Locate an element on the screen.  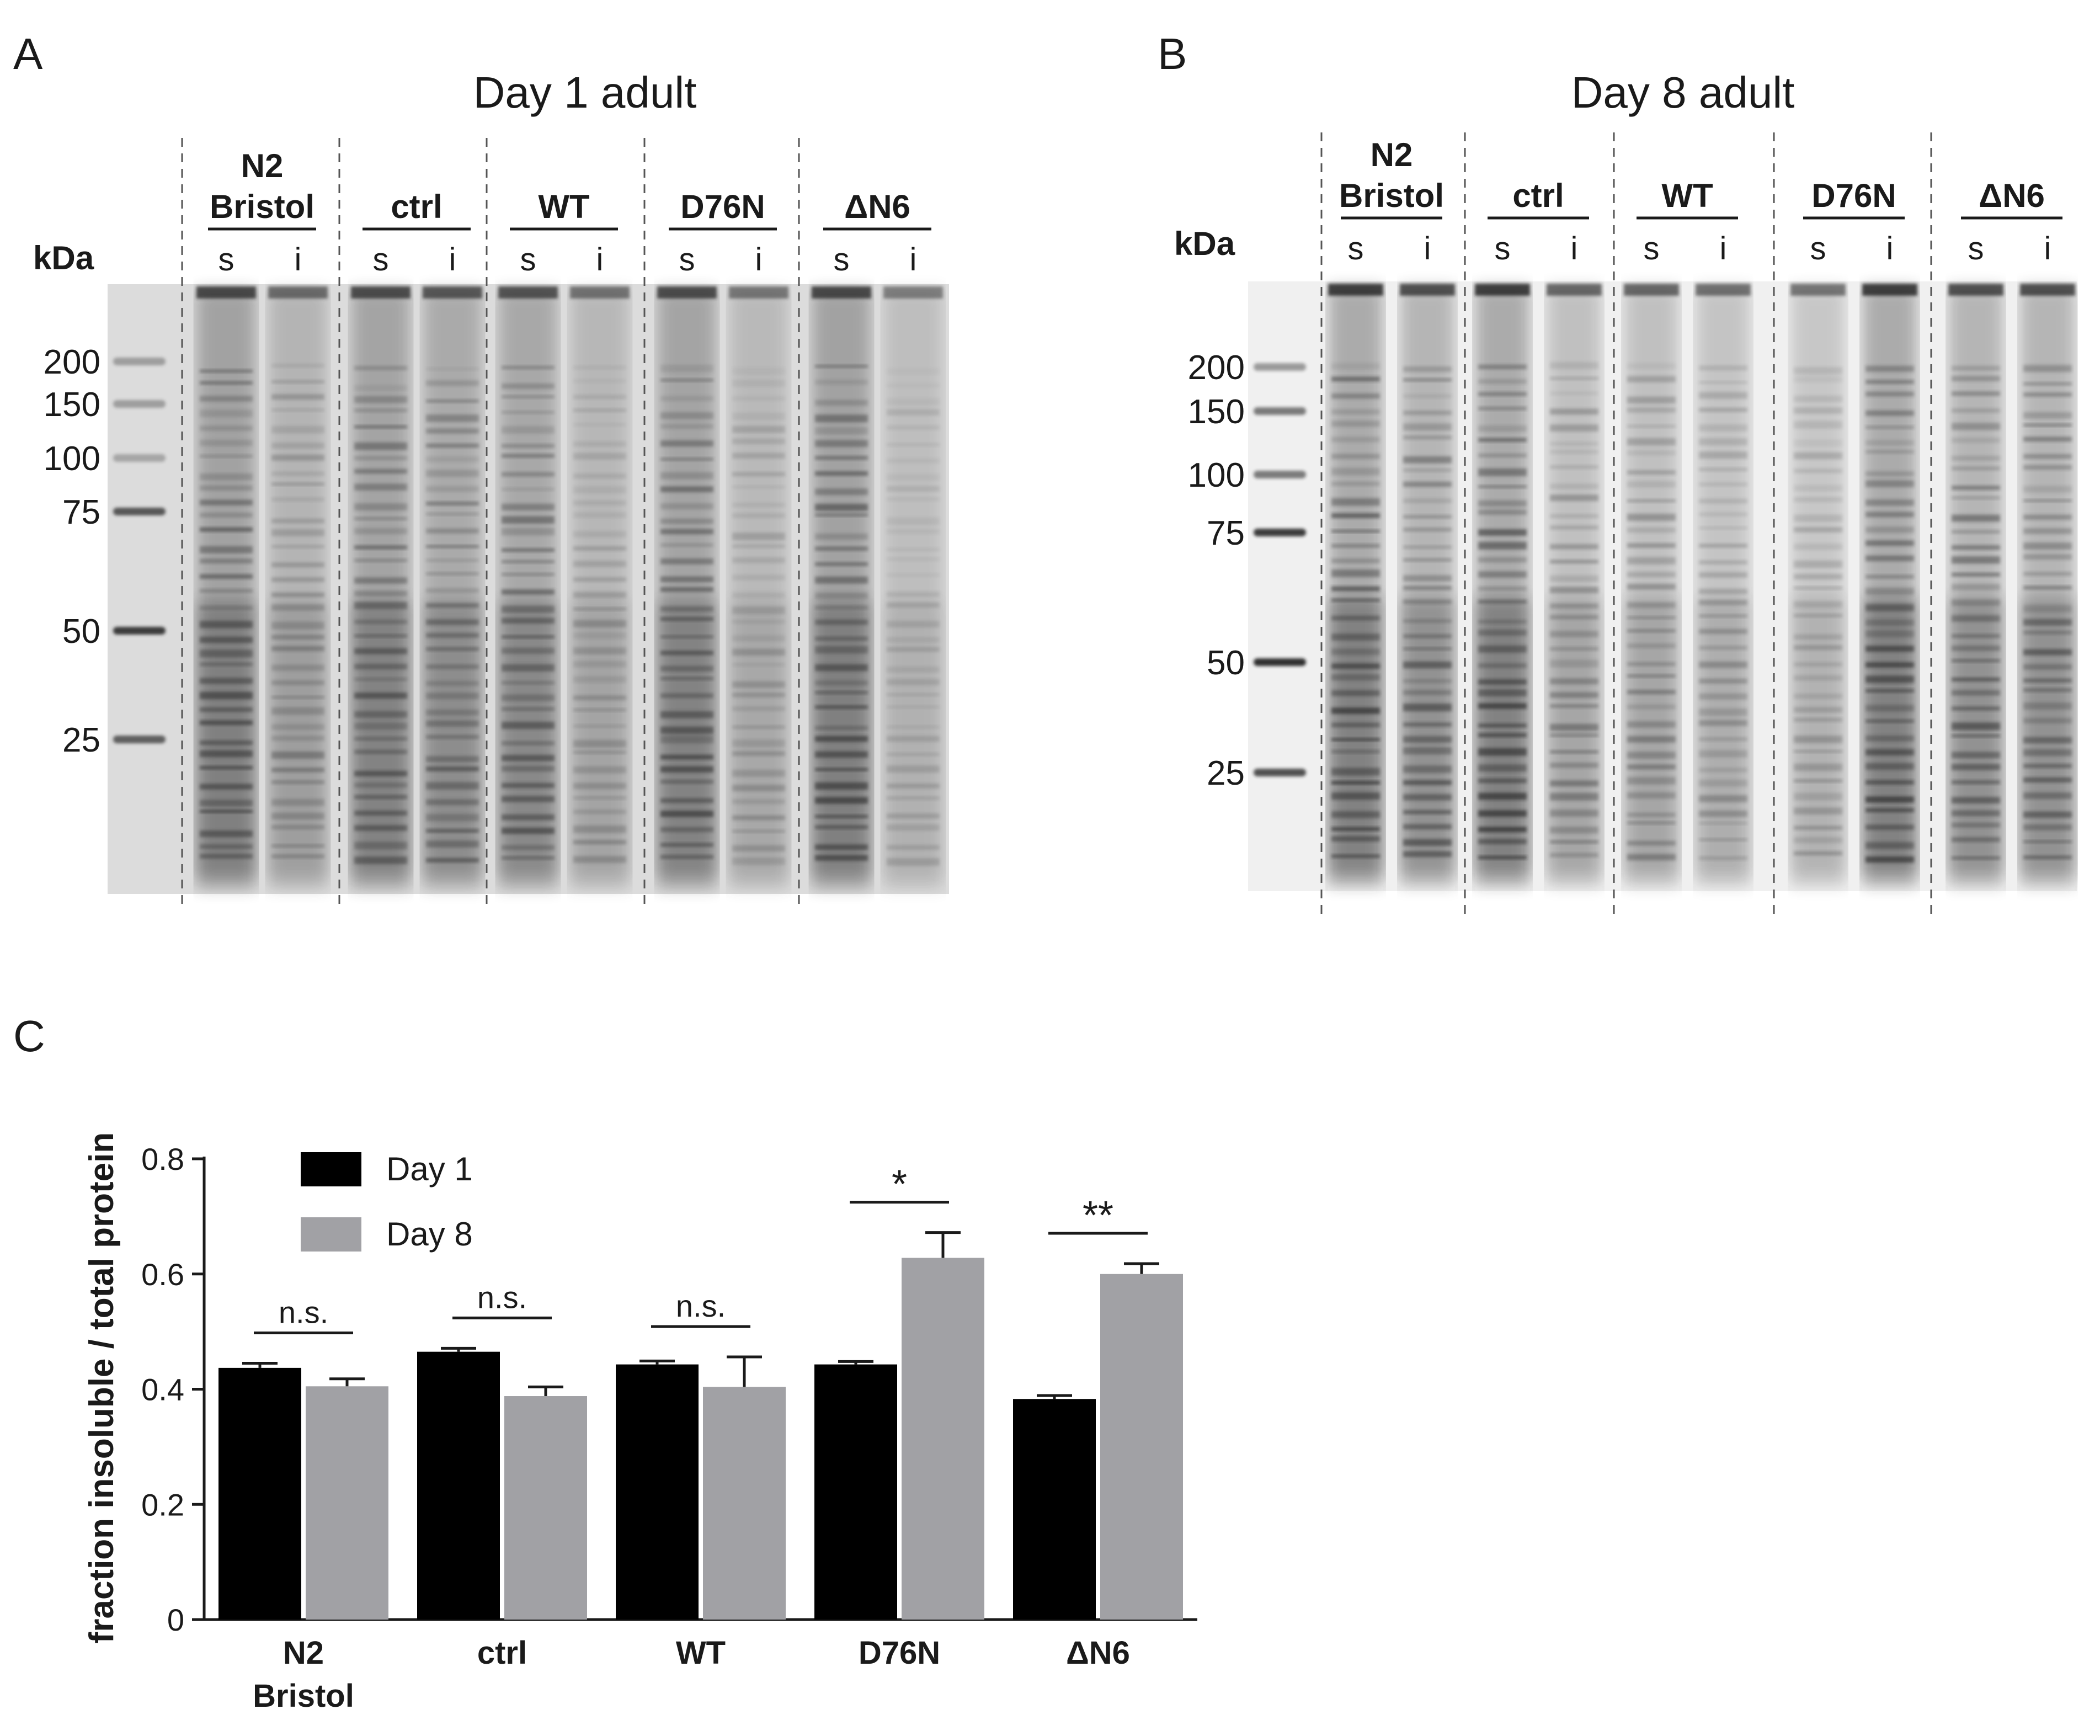
significance-label: n.s. is located at coordinates (303, 1312).